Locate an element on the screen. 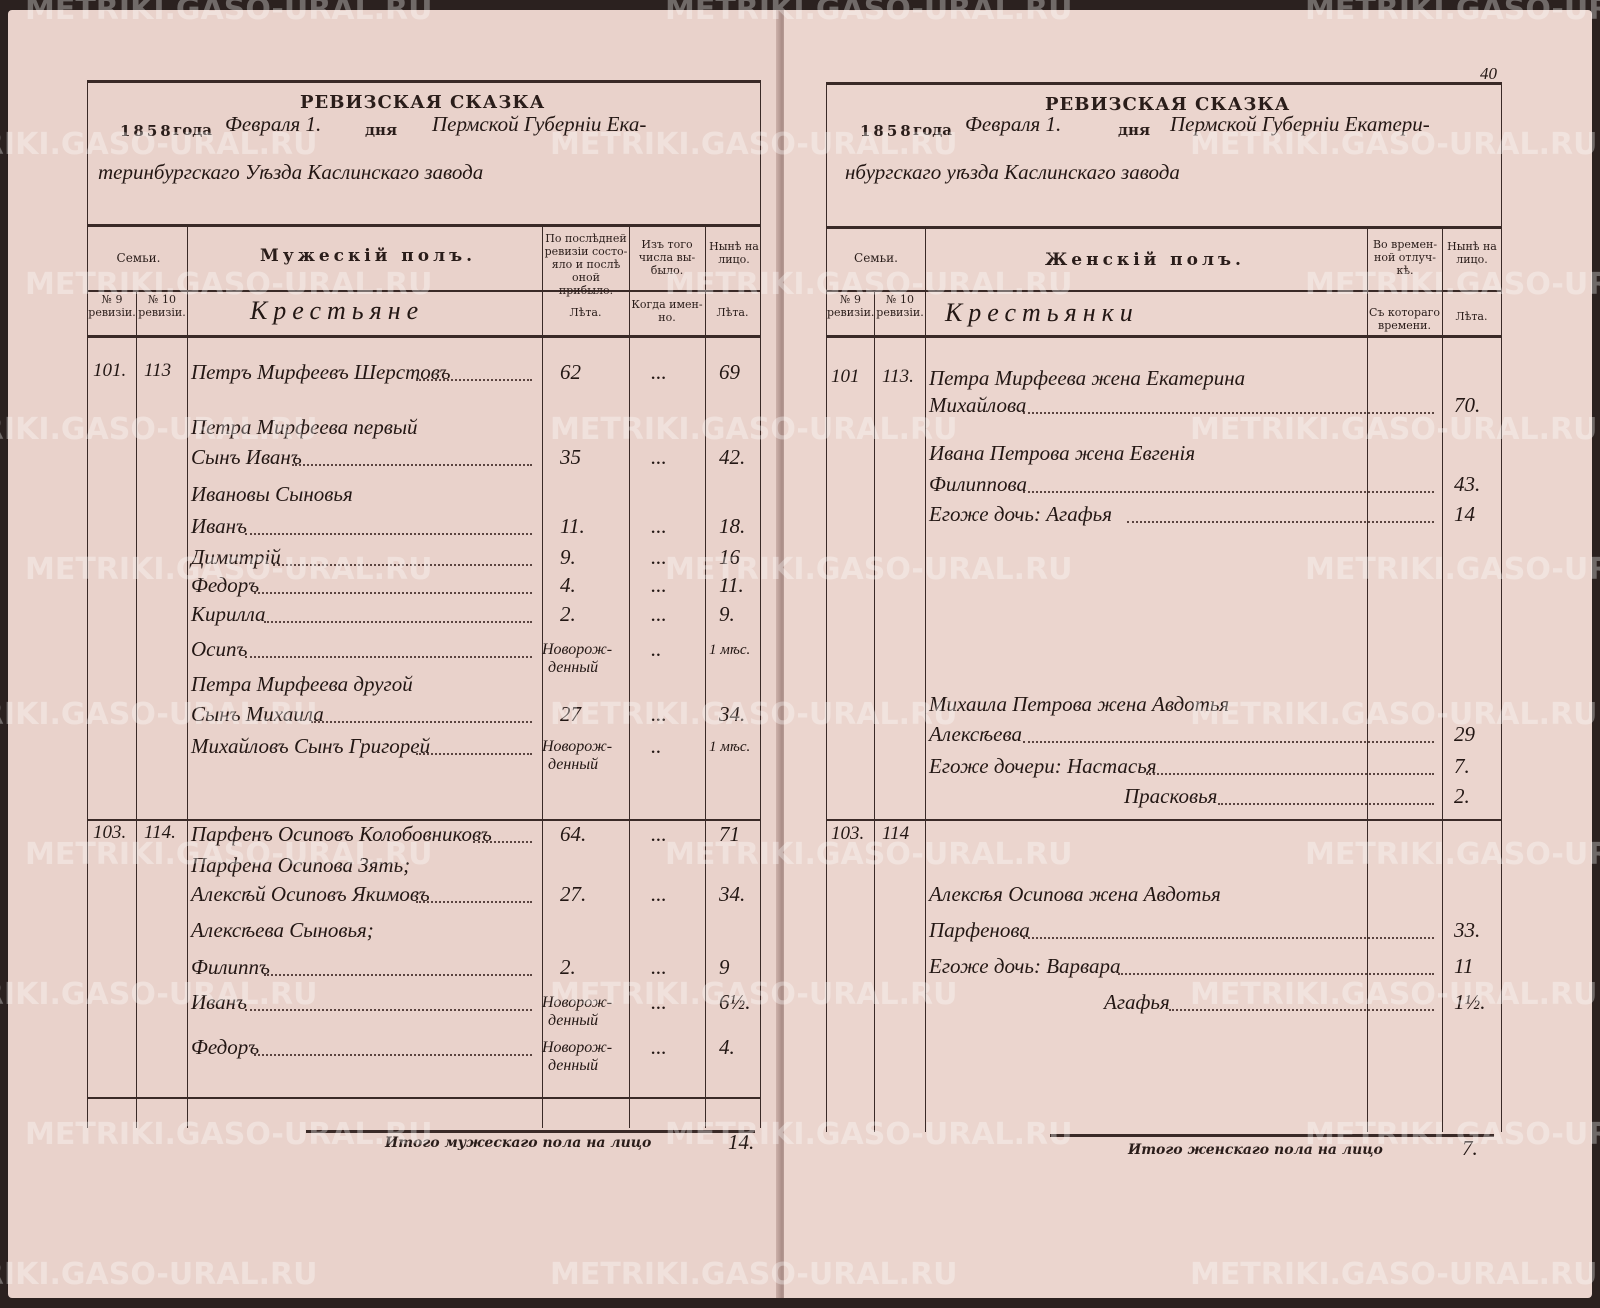 The width and height of the screenshot is (1600, 1308). years-now: 42. is located at coordinates (732, 457).